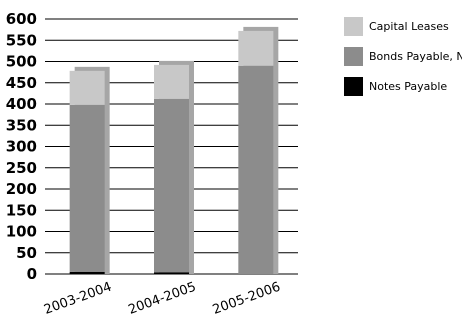  I want to click on y-tick-label: 250, so click(21, 168).